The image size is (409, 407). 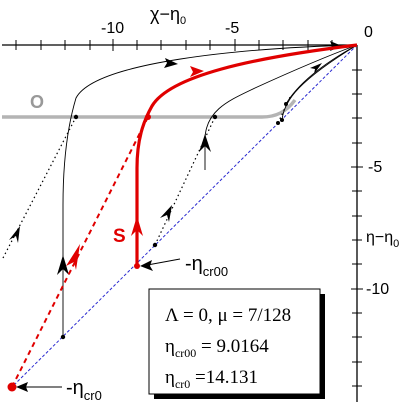 I want to click on dotted-arrow-mid, so click(x=166, y=213).